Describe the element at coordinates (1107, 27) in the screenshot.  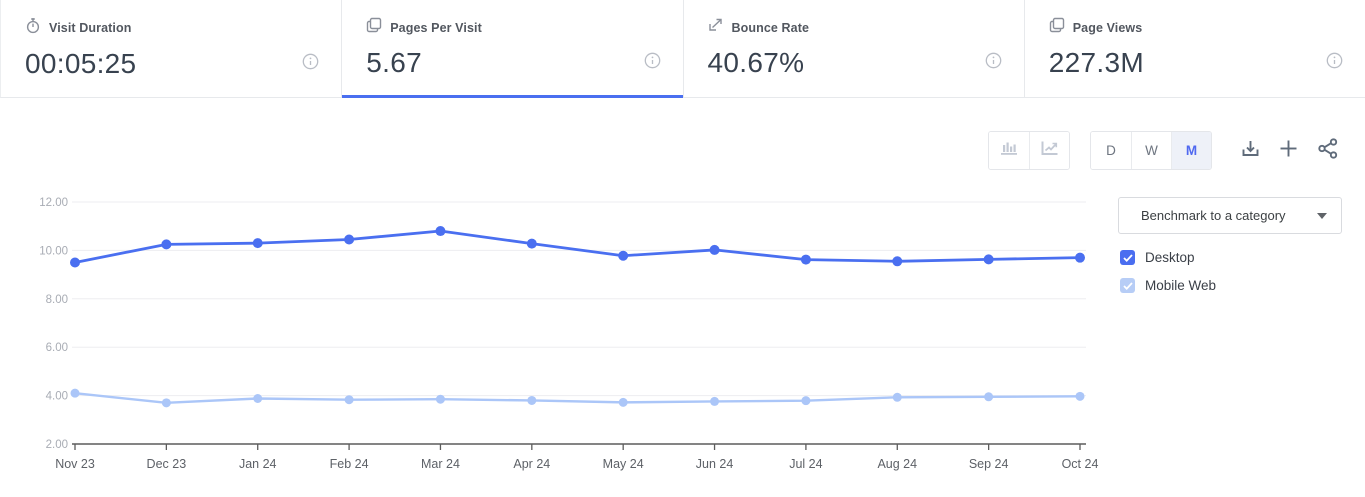
I see `tab-label: Page Views` at that location.